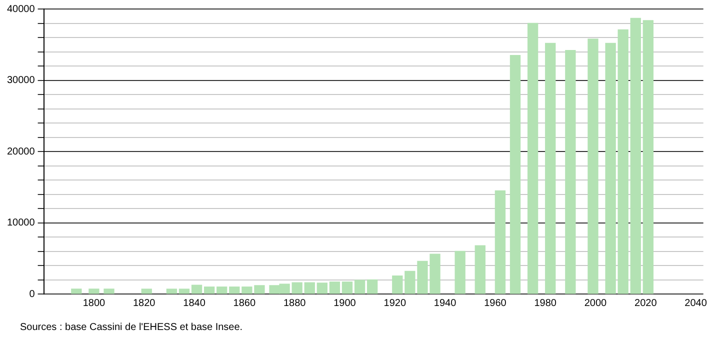  Describe the element at coordinates (545, 303) in the screenshot. I see `x-tick-label: 1980` at that location.